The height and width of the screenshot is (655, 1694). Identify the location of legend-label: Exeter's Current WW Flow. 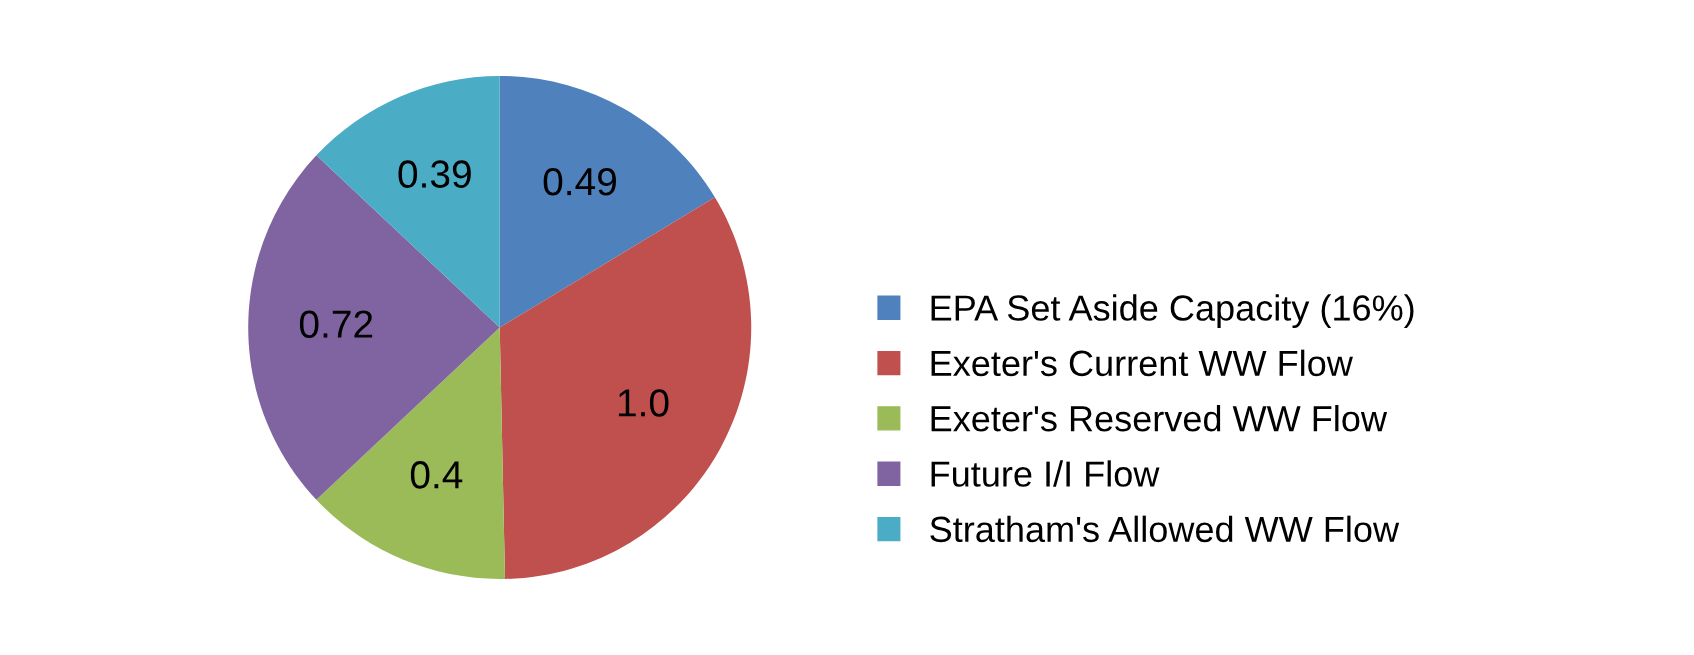
(1142, 363).